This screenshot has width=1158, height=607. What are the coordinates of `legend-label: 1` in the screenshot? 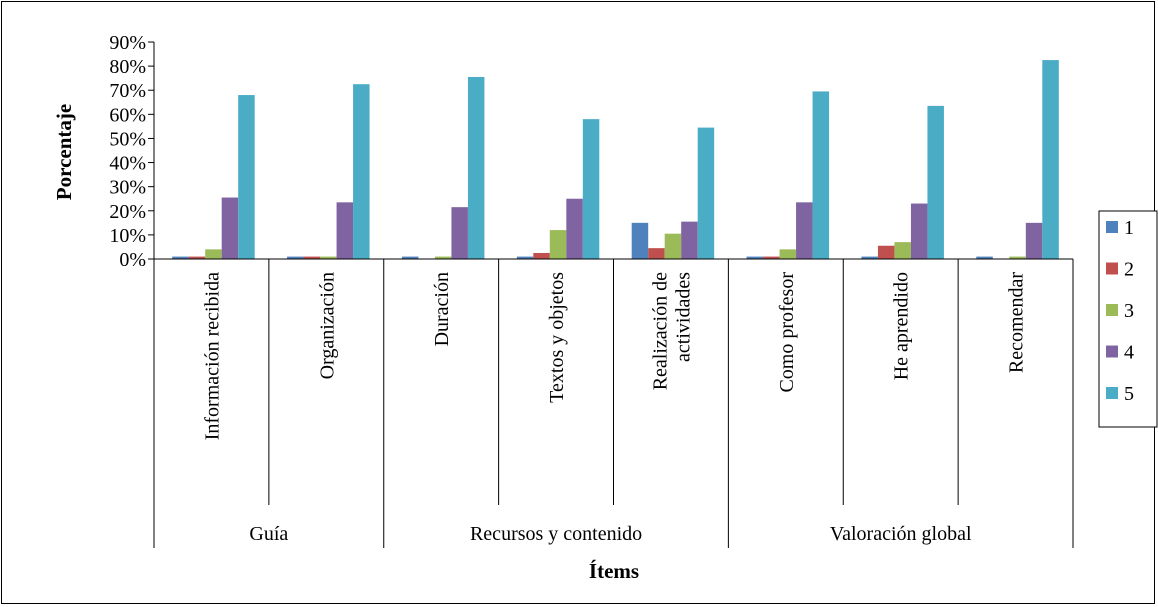 It's located at (1129, 228).